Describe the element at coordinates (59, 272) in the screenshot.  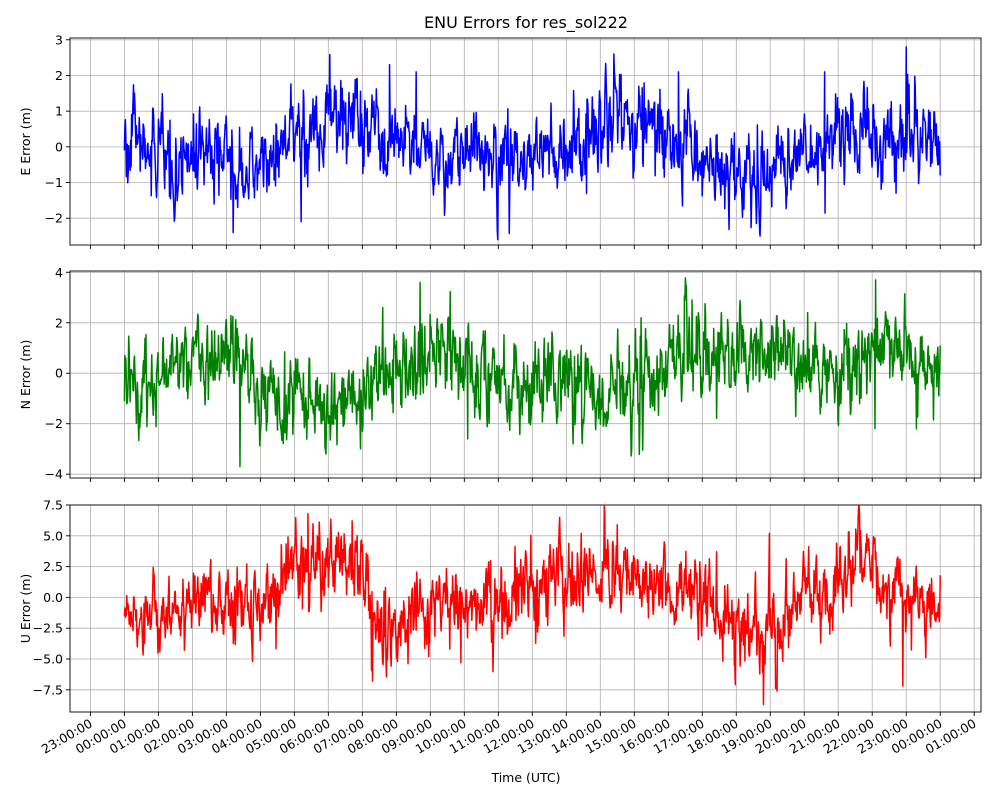
I see `y-tick-label: 4` at that location.